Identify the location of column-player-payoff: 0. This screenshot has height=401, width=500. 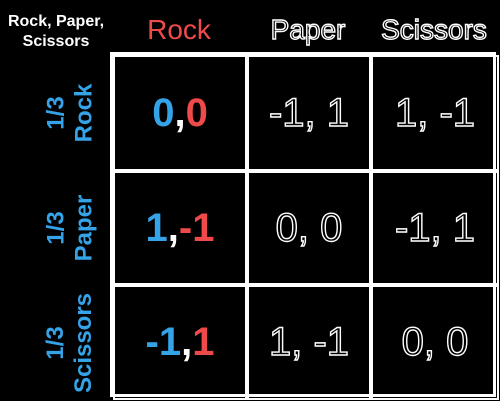
(196, 112).